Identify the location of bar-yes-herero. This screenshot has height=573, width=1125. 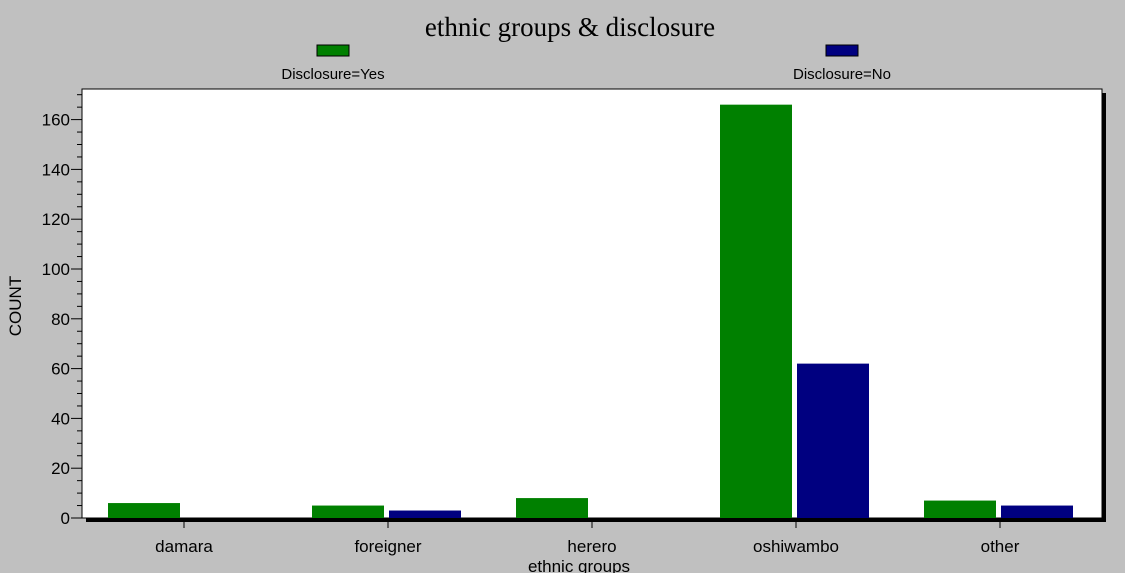
(552, 508).